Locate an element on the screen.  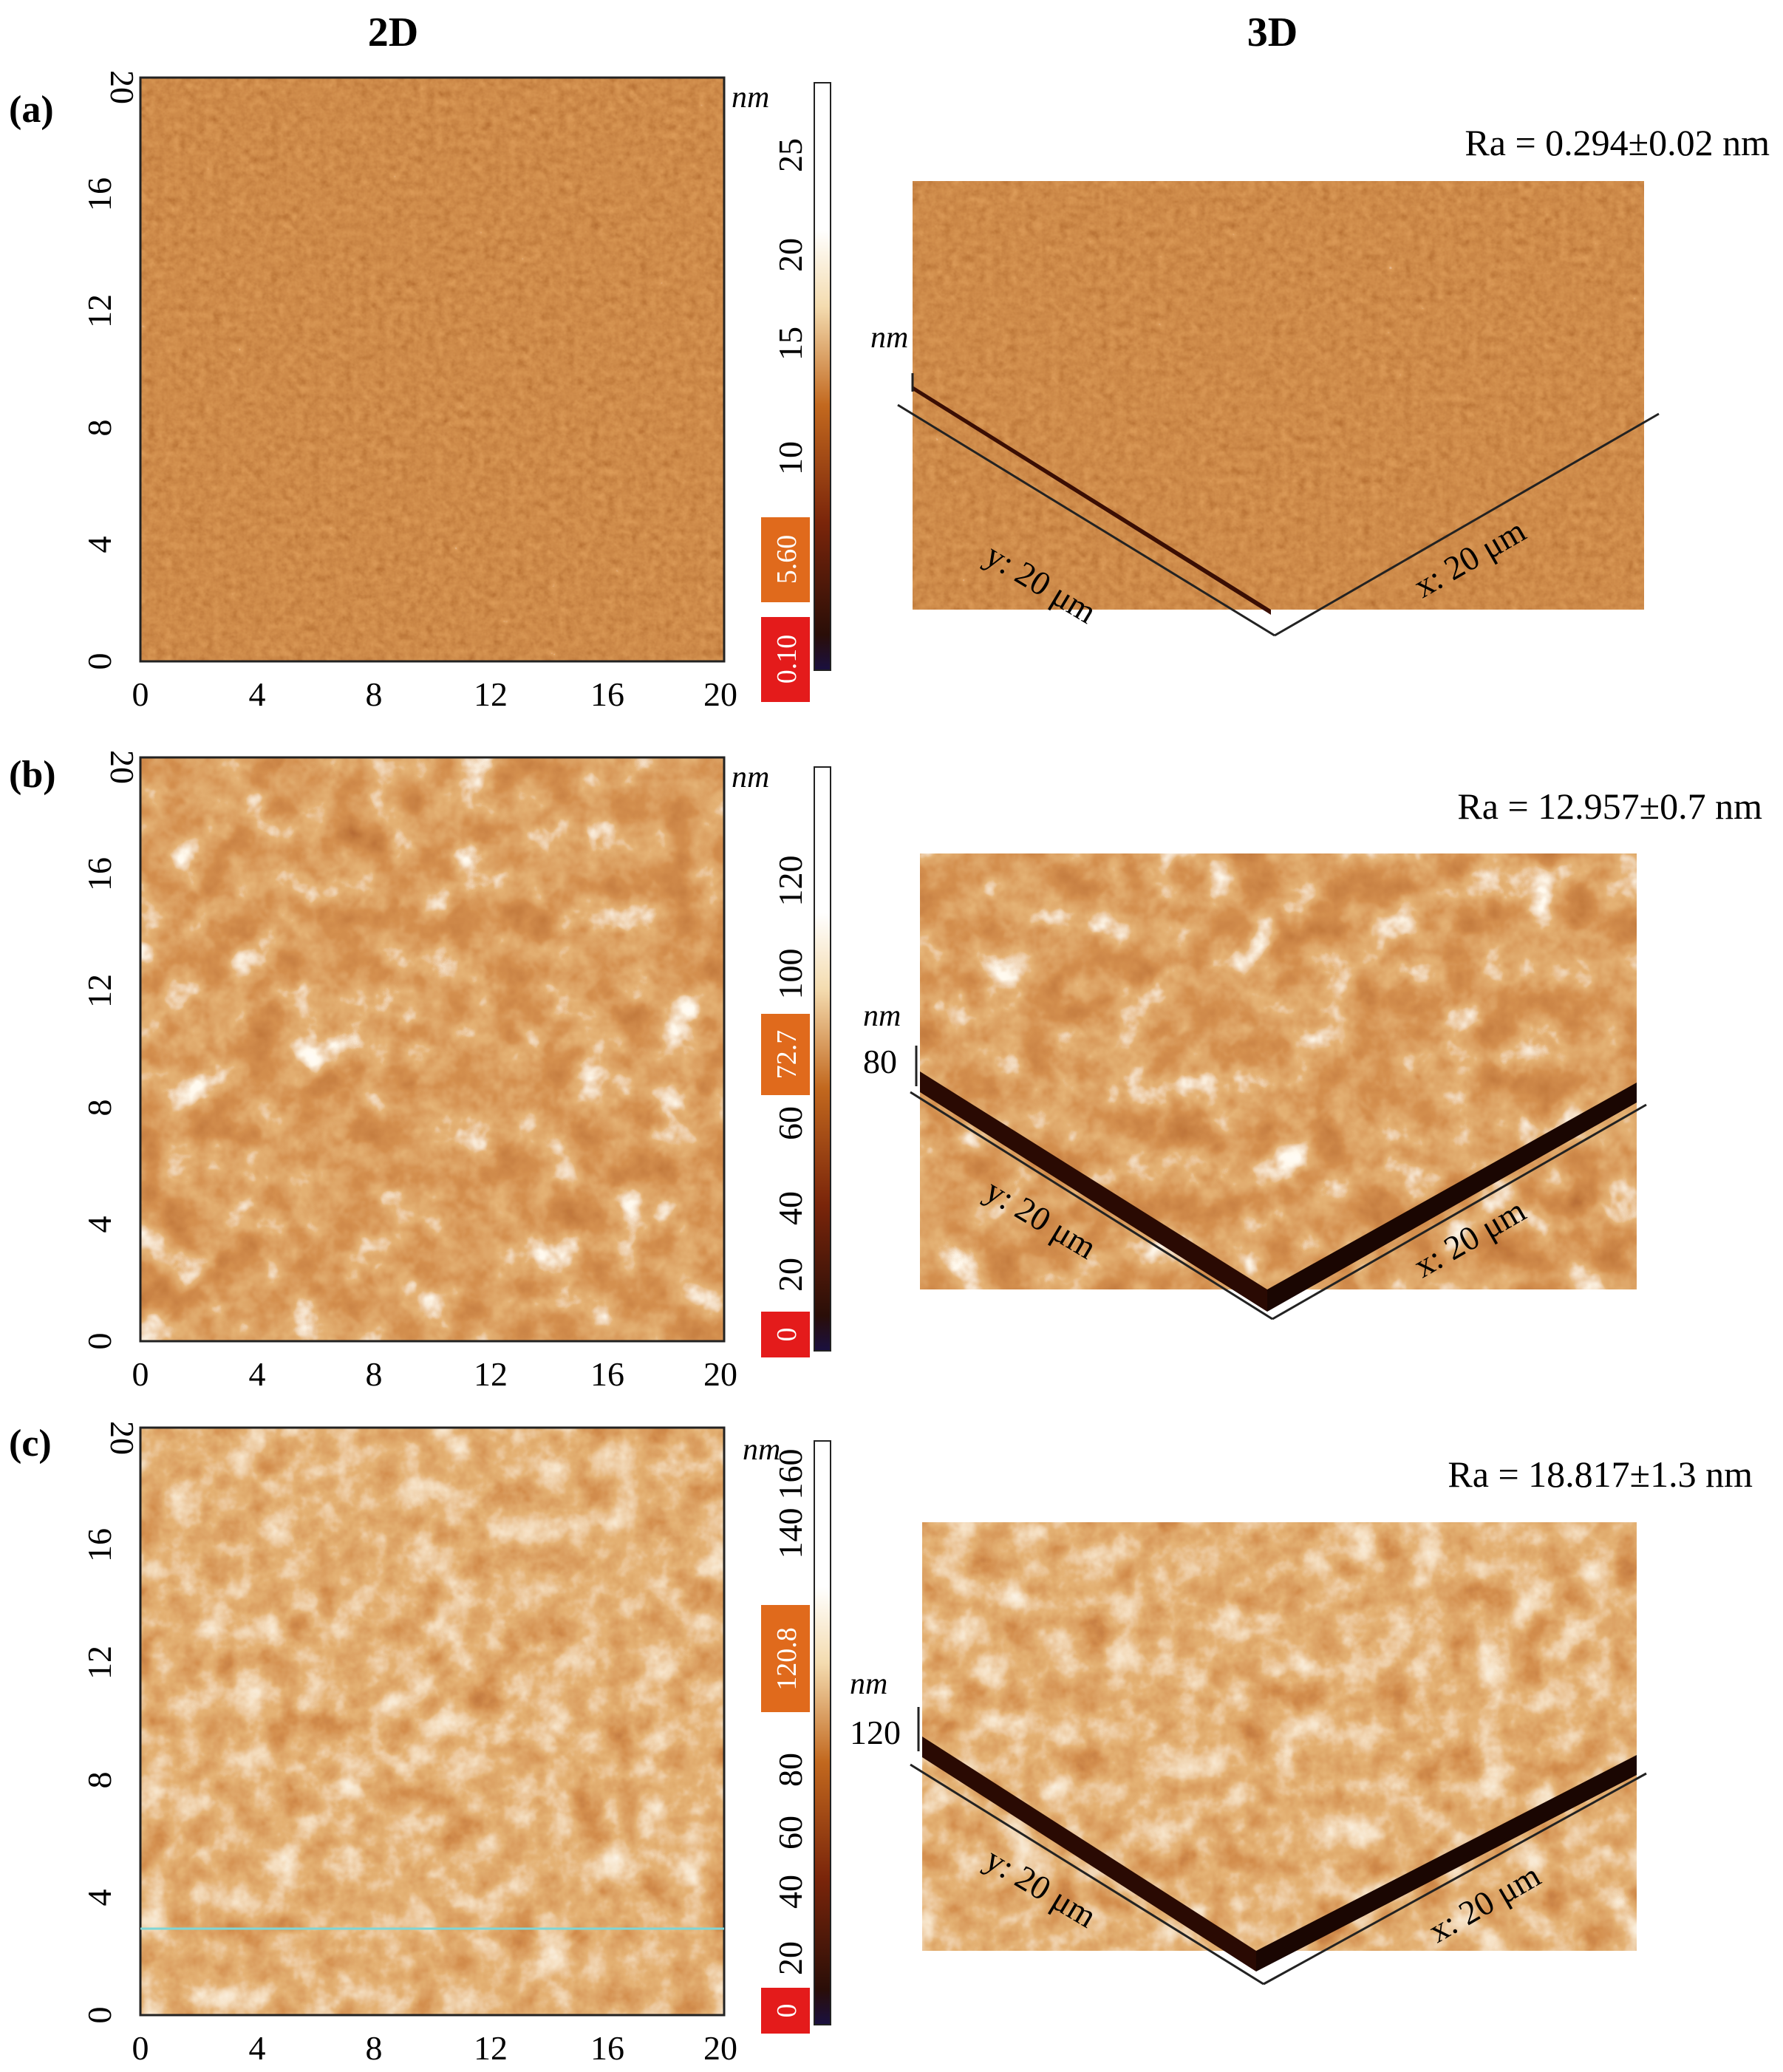
scale-tick: 120 is located at coordinates (790, 881).